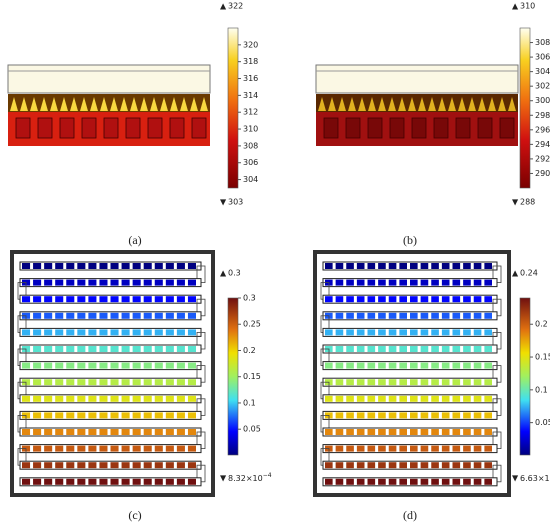  What do you see at coordinates (527, 6) in the screenshot?
I see `max-label: 310` at bounding box center [527, 6].